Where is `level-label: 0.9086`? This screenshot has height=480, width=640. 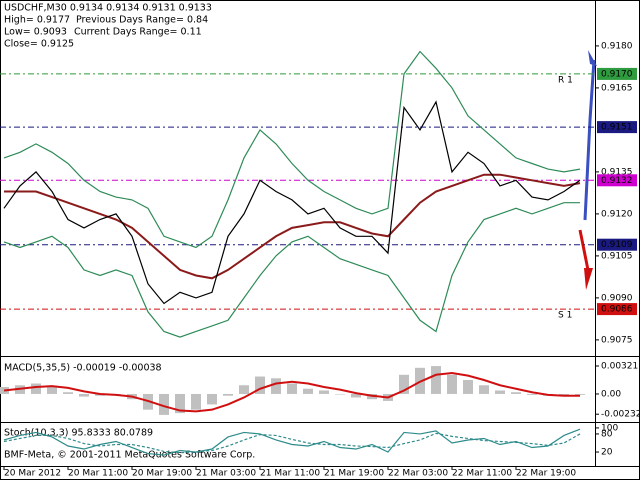
level-label: 0.9086 is located at coordinates (617, 310).